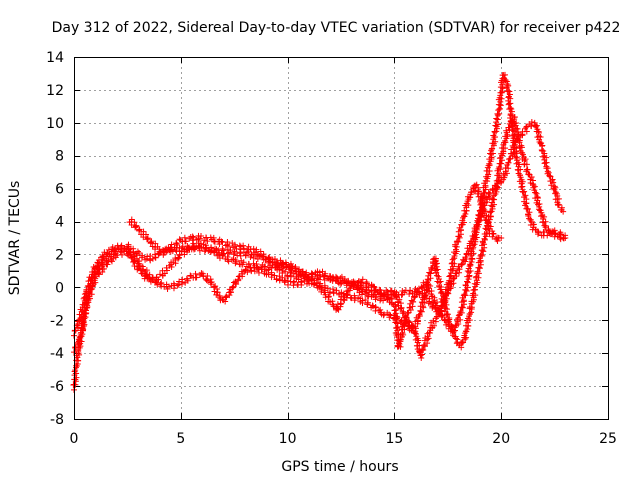 The width and height of the screenshot is (640, 480). Describe the element at coordinates (608, 439) in the screenshot. I see `x-tick-label: 25` at that location.